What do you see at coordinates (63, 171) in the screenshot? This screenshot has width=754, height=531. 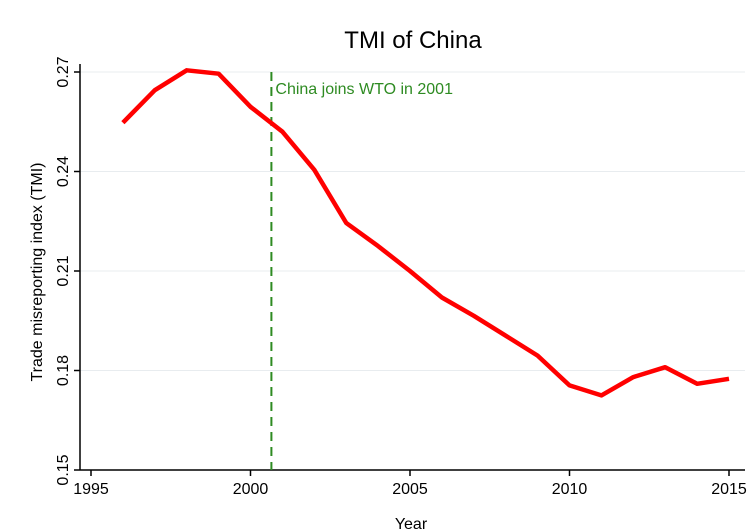 I see `y-tick-label: 0.24` at bounding box center [63, 171].